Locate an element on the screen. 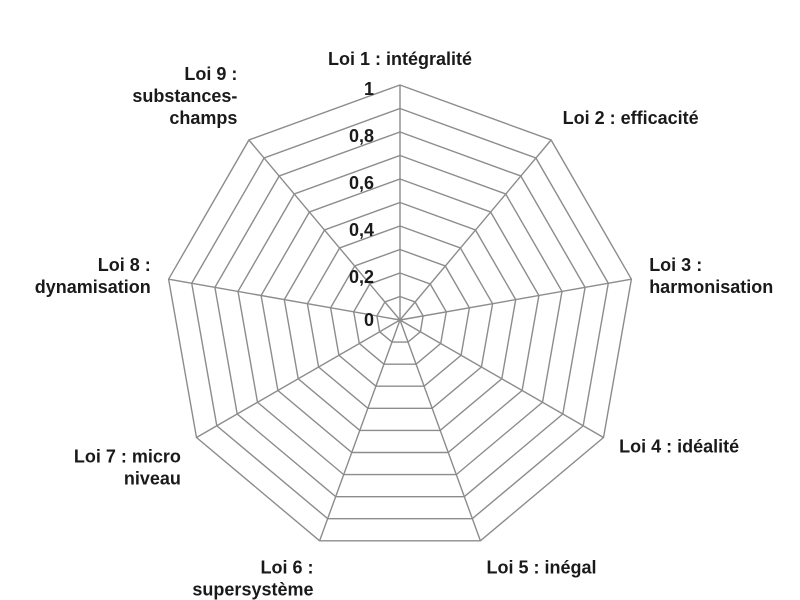 The width and height of the screenshot is (800, 600). axis-label-loi-1: Loi 1 : intégralité is located at coordinates (400, 59).